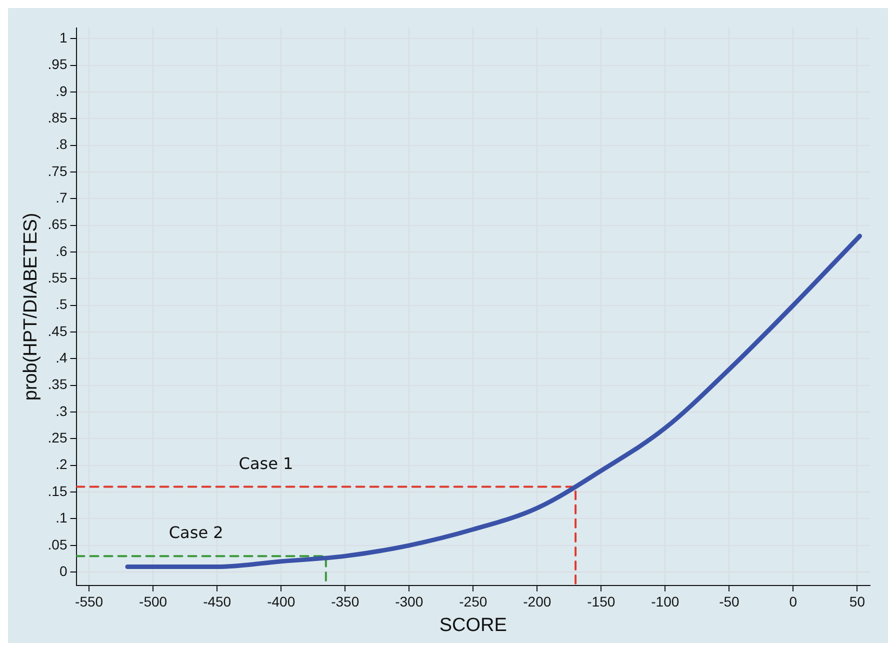  Describe the element at coordinates (31, 306) in the screenshot. I see `y-axis-title: prob(HPT/DIABETES)` at that location.